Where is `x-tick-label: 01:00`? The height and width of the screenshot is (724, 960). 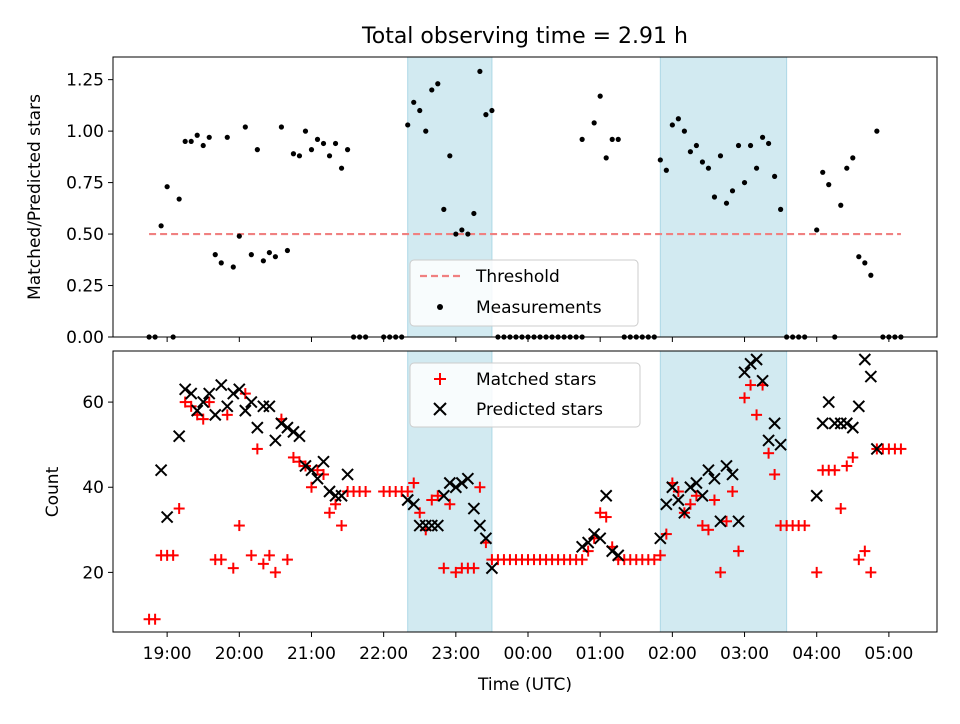
x-tick-label: 01:00 is located at coordinates (600, 654).